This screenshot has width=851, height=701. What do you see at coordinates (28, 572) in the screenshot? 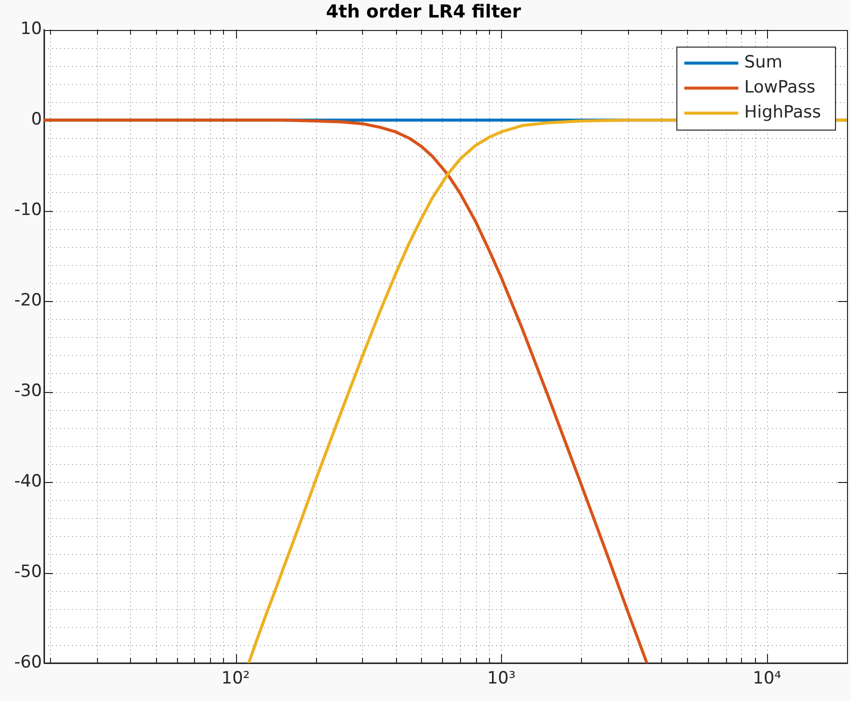
I see `y-tick-label: -50` at bounding box center [28, 572].